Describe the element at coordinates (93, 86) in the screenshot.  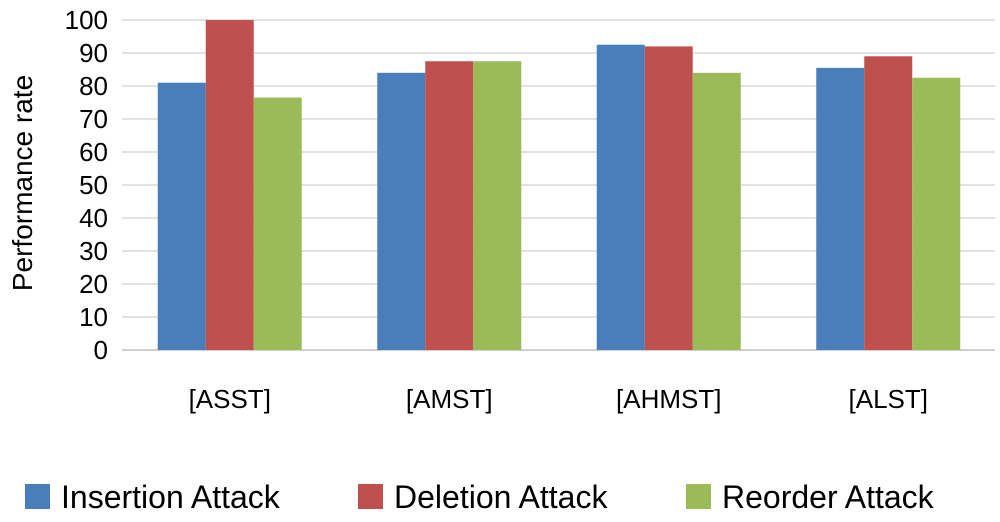
I see `y-tick-label: 80` at that location.